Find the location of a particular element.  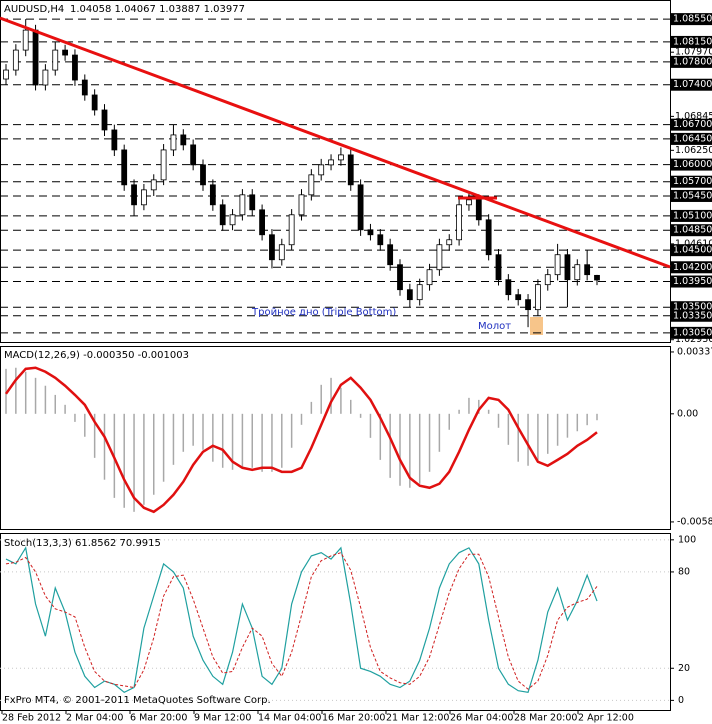

level-label: 1.03500 is located at coordinates (692, 307).